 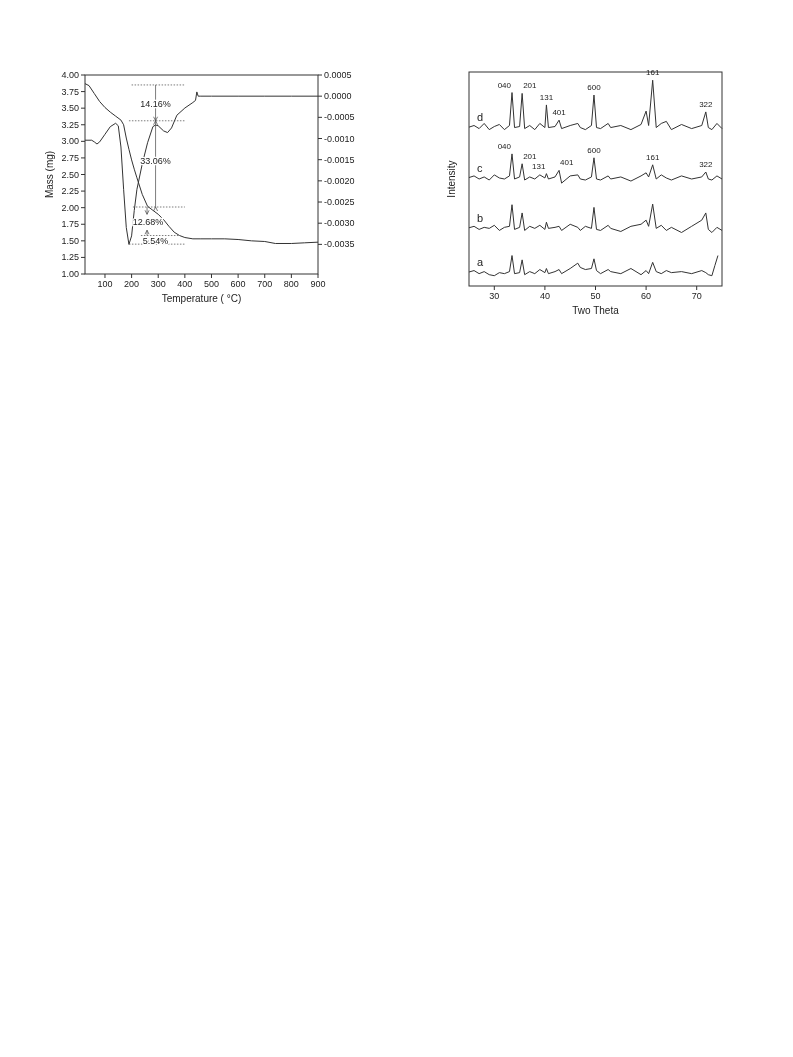 What do you see at coordinates (339, 138) in the screenshot?
I see `y2-tick-label: -0.0010` at bounding box center [339, 138].